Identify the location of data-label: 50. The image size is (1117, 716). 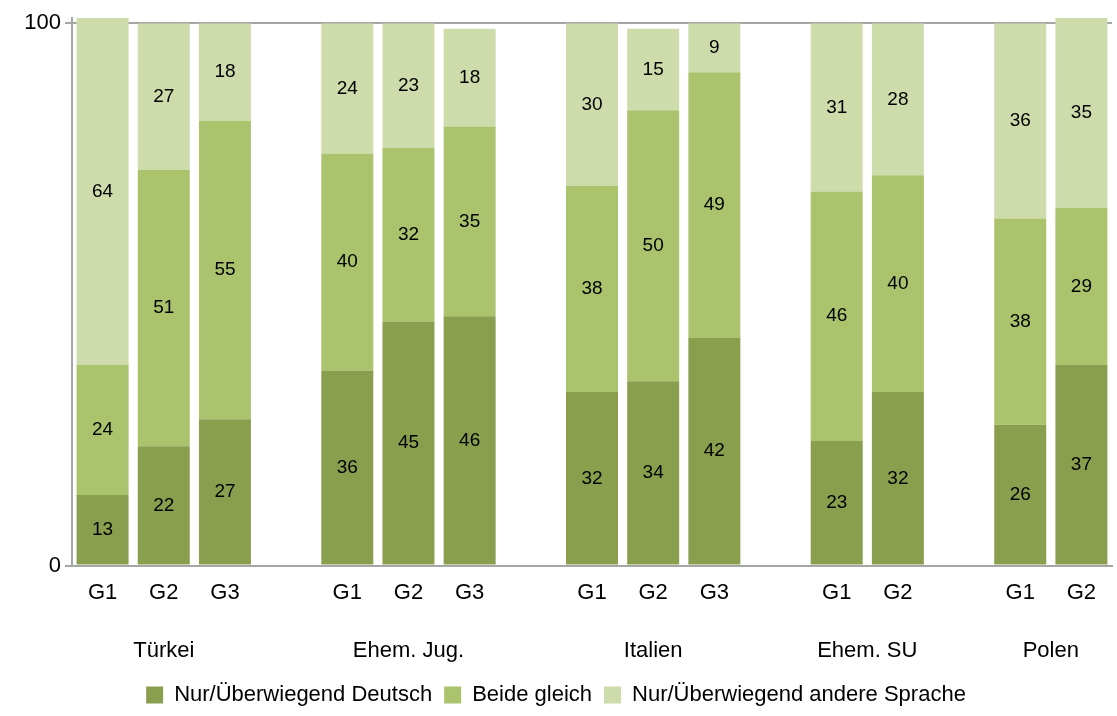
(653, 244).